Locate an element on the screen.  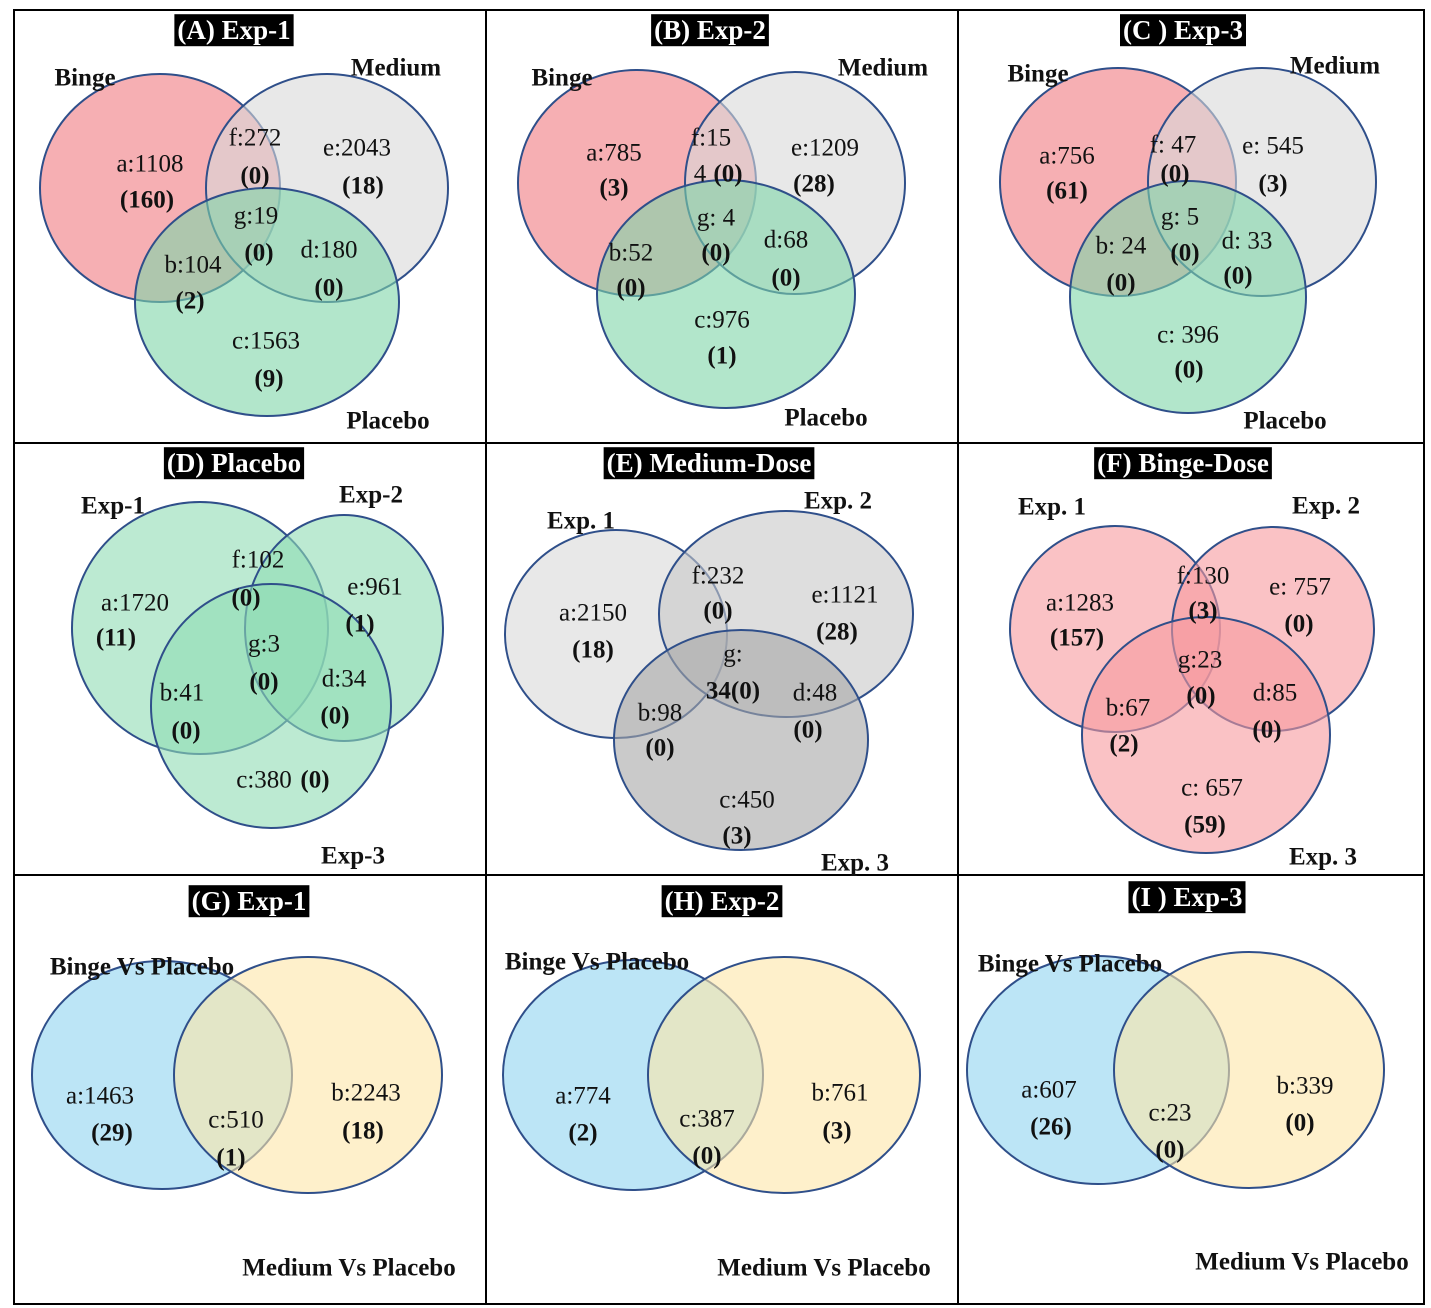
panel-title: (H) Exp-2 is located at coordinates (722, 901).